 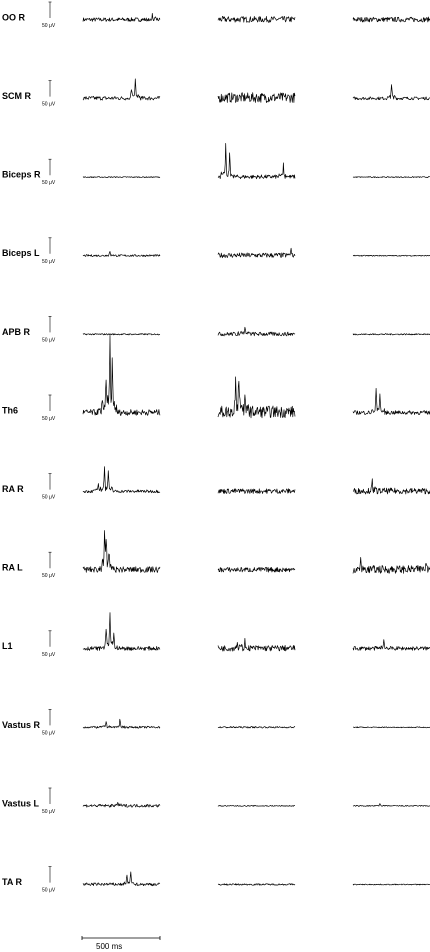 I want to click on row-label: Vastus R, so click(x=21, y=725).